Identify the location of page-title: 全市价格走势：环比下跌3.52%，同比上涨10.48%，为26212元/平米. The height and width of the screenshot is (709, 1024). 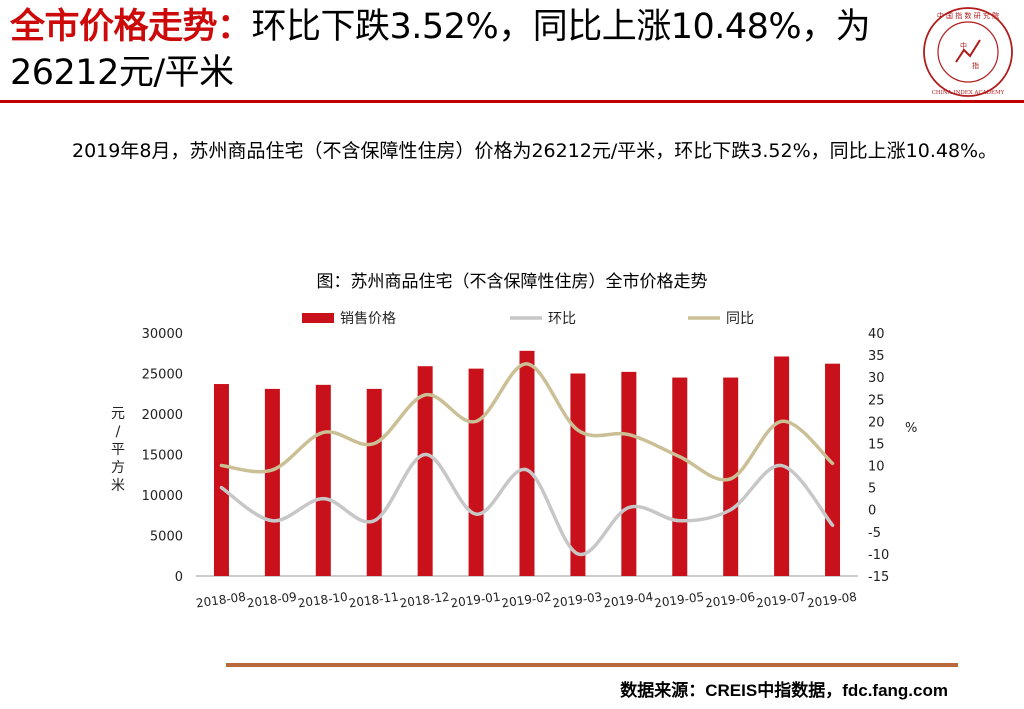
(450, 50).